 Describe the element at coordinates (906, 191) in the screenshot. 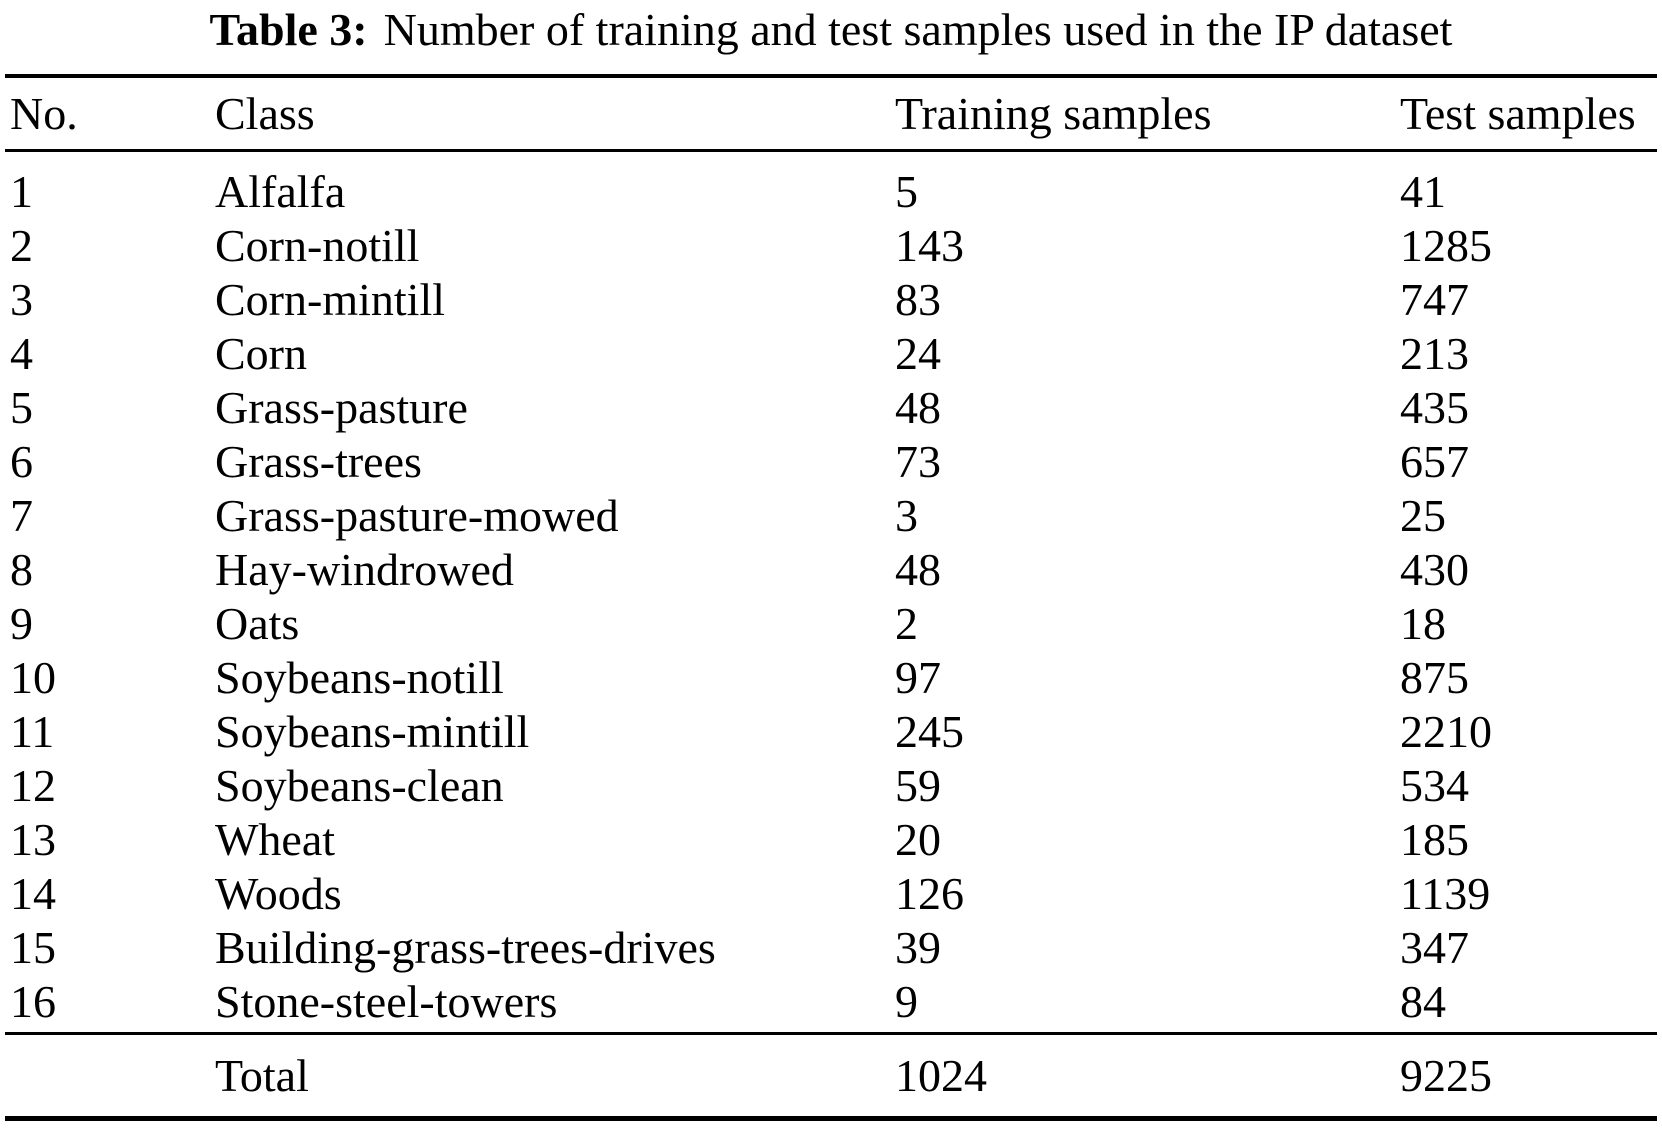

I see `cell-training: 5` at that location.